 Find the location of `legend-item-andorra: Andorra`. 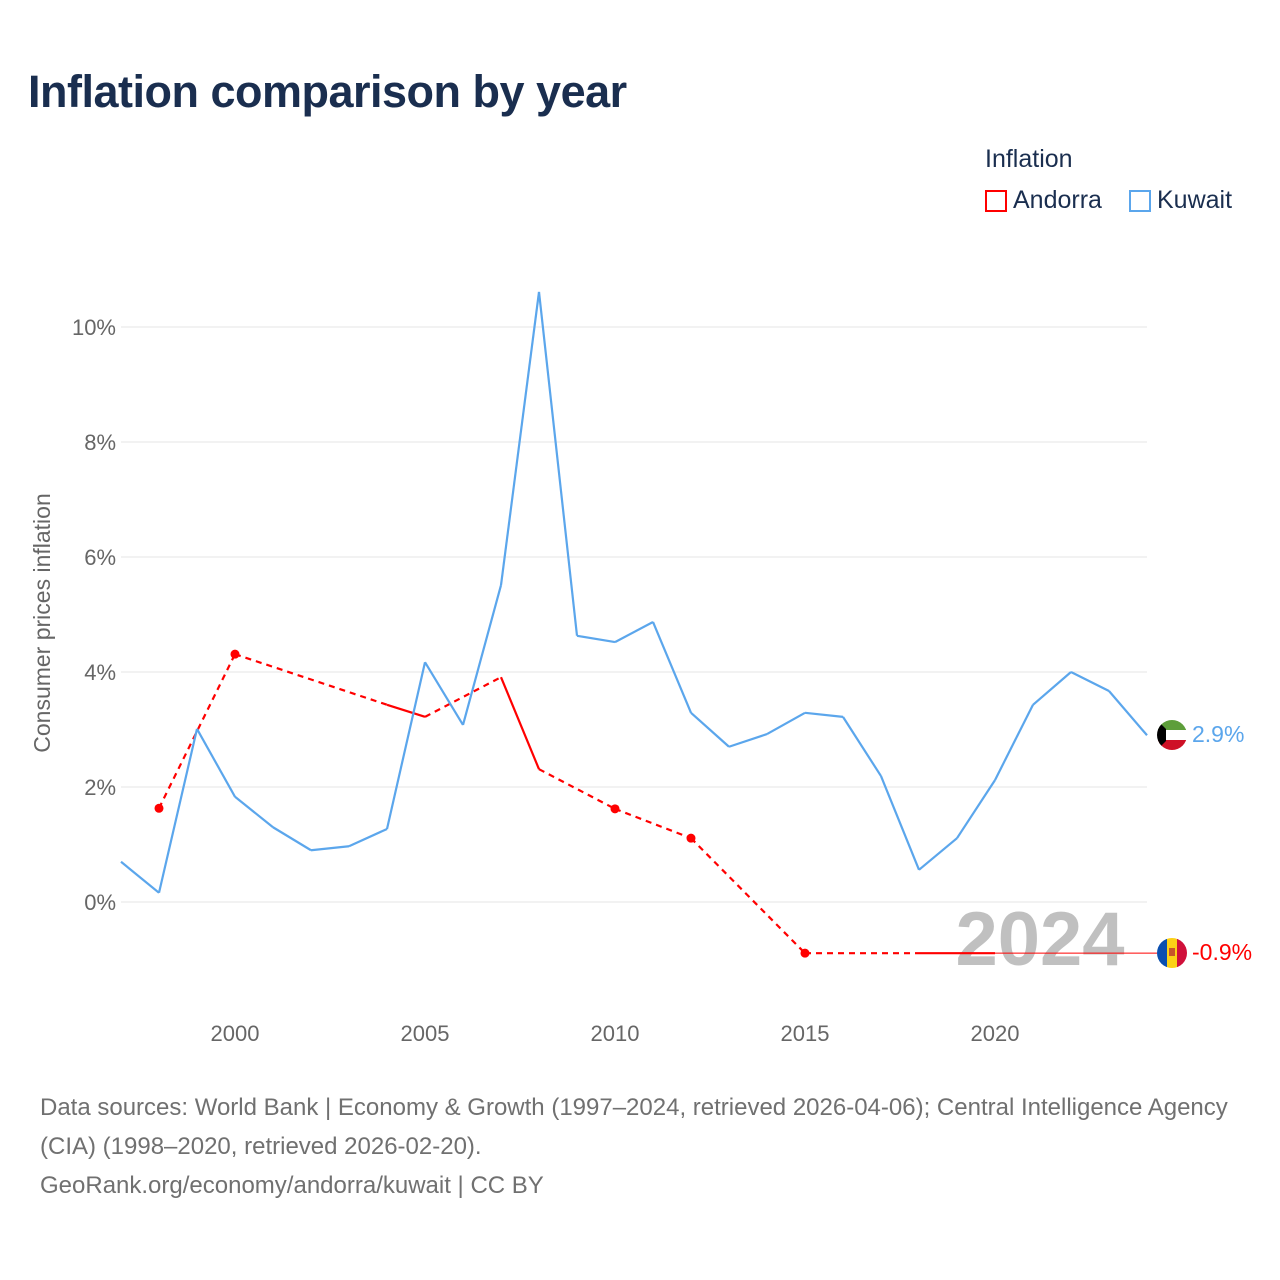

legend-item-andorra: Andorra is located at coordinates (1043, 200).